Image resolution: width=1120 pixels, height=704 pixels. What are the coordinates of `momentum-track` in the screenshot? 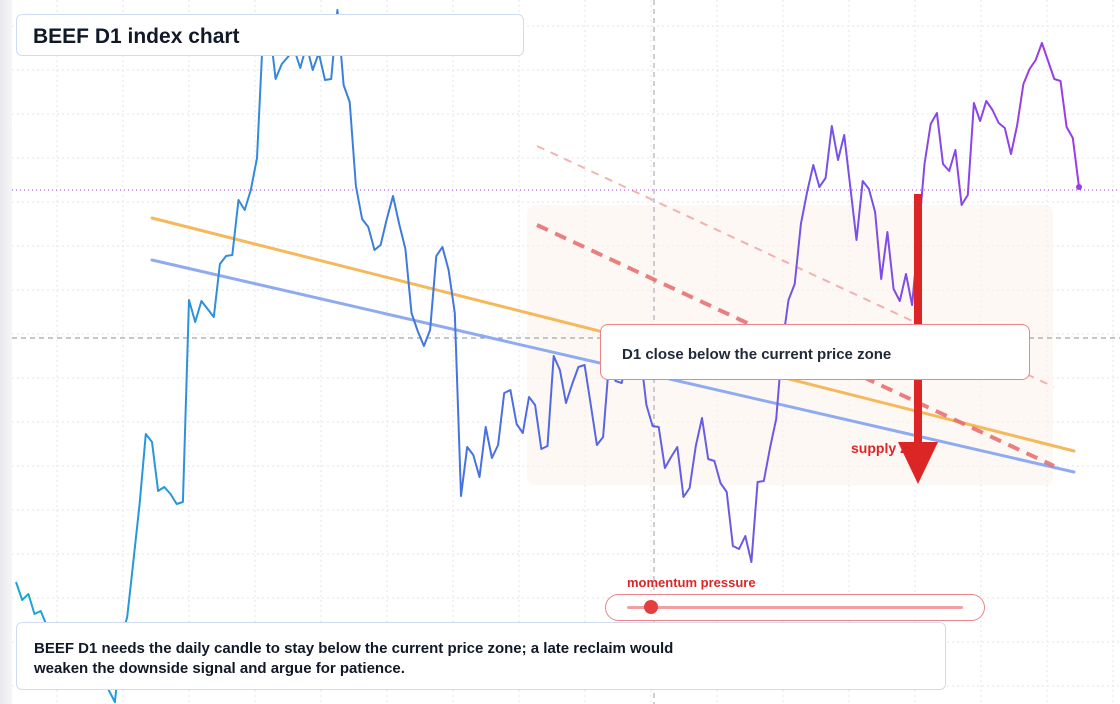 It's located at (795, 607).